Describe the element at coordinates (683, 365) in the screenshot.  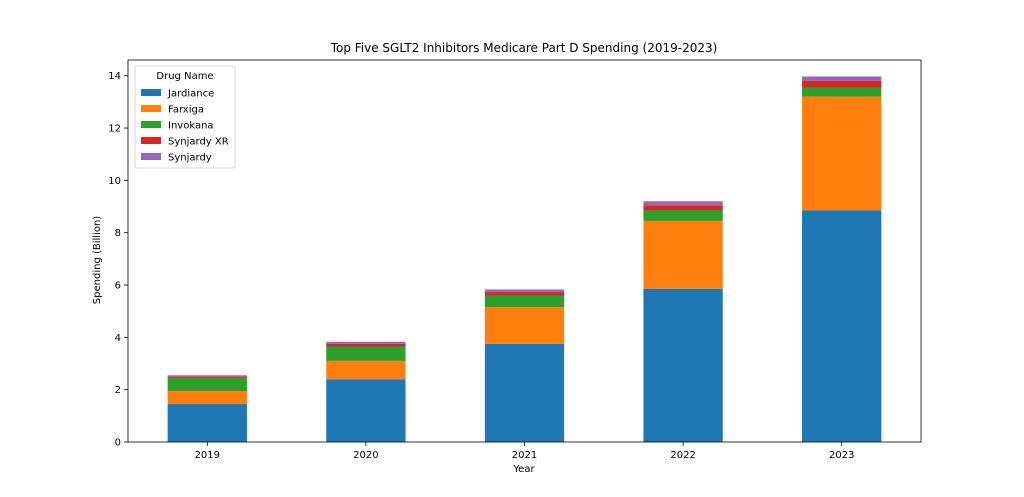
I see `bar-jardiance-2022` at that location.